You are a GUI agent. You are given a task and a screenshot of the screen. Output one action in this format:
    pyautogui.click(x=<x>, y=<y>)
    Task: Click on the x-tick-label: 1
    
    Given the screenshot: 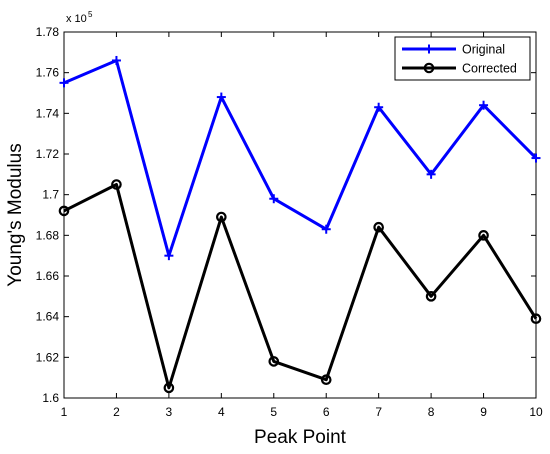 What is the action you would take?
    pyautogui.click(x=64, y=412)
    